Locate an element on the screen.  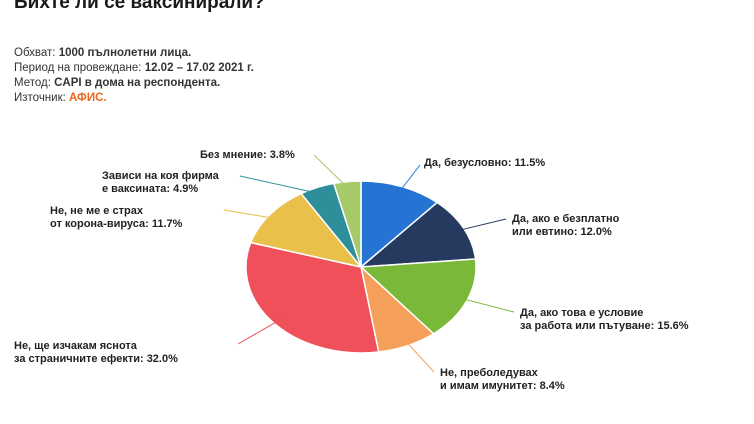
meta-source-label: Източник: is located at coordinates (40, 98).